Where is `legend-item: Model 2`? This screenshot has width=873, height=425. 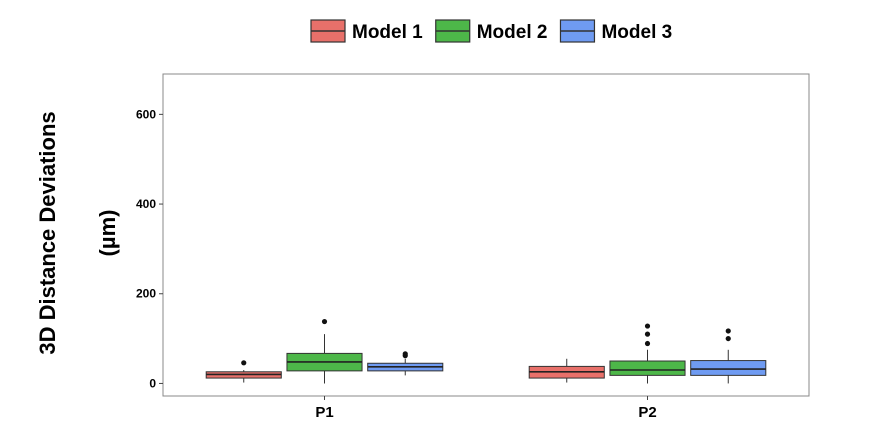
legend-item: Model 2 is located at coordinates (491, 31).